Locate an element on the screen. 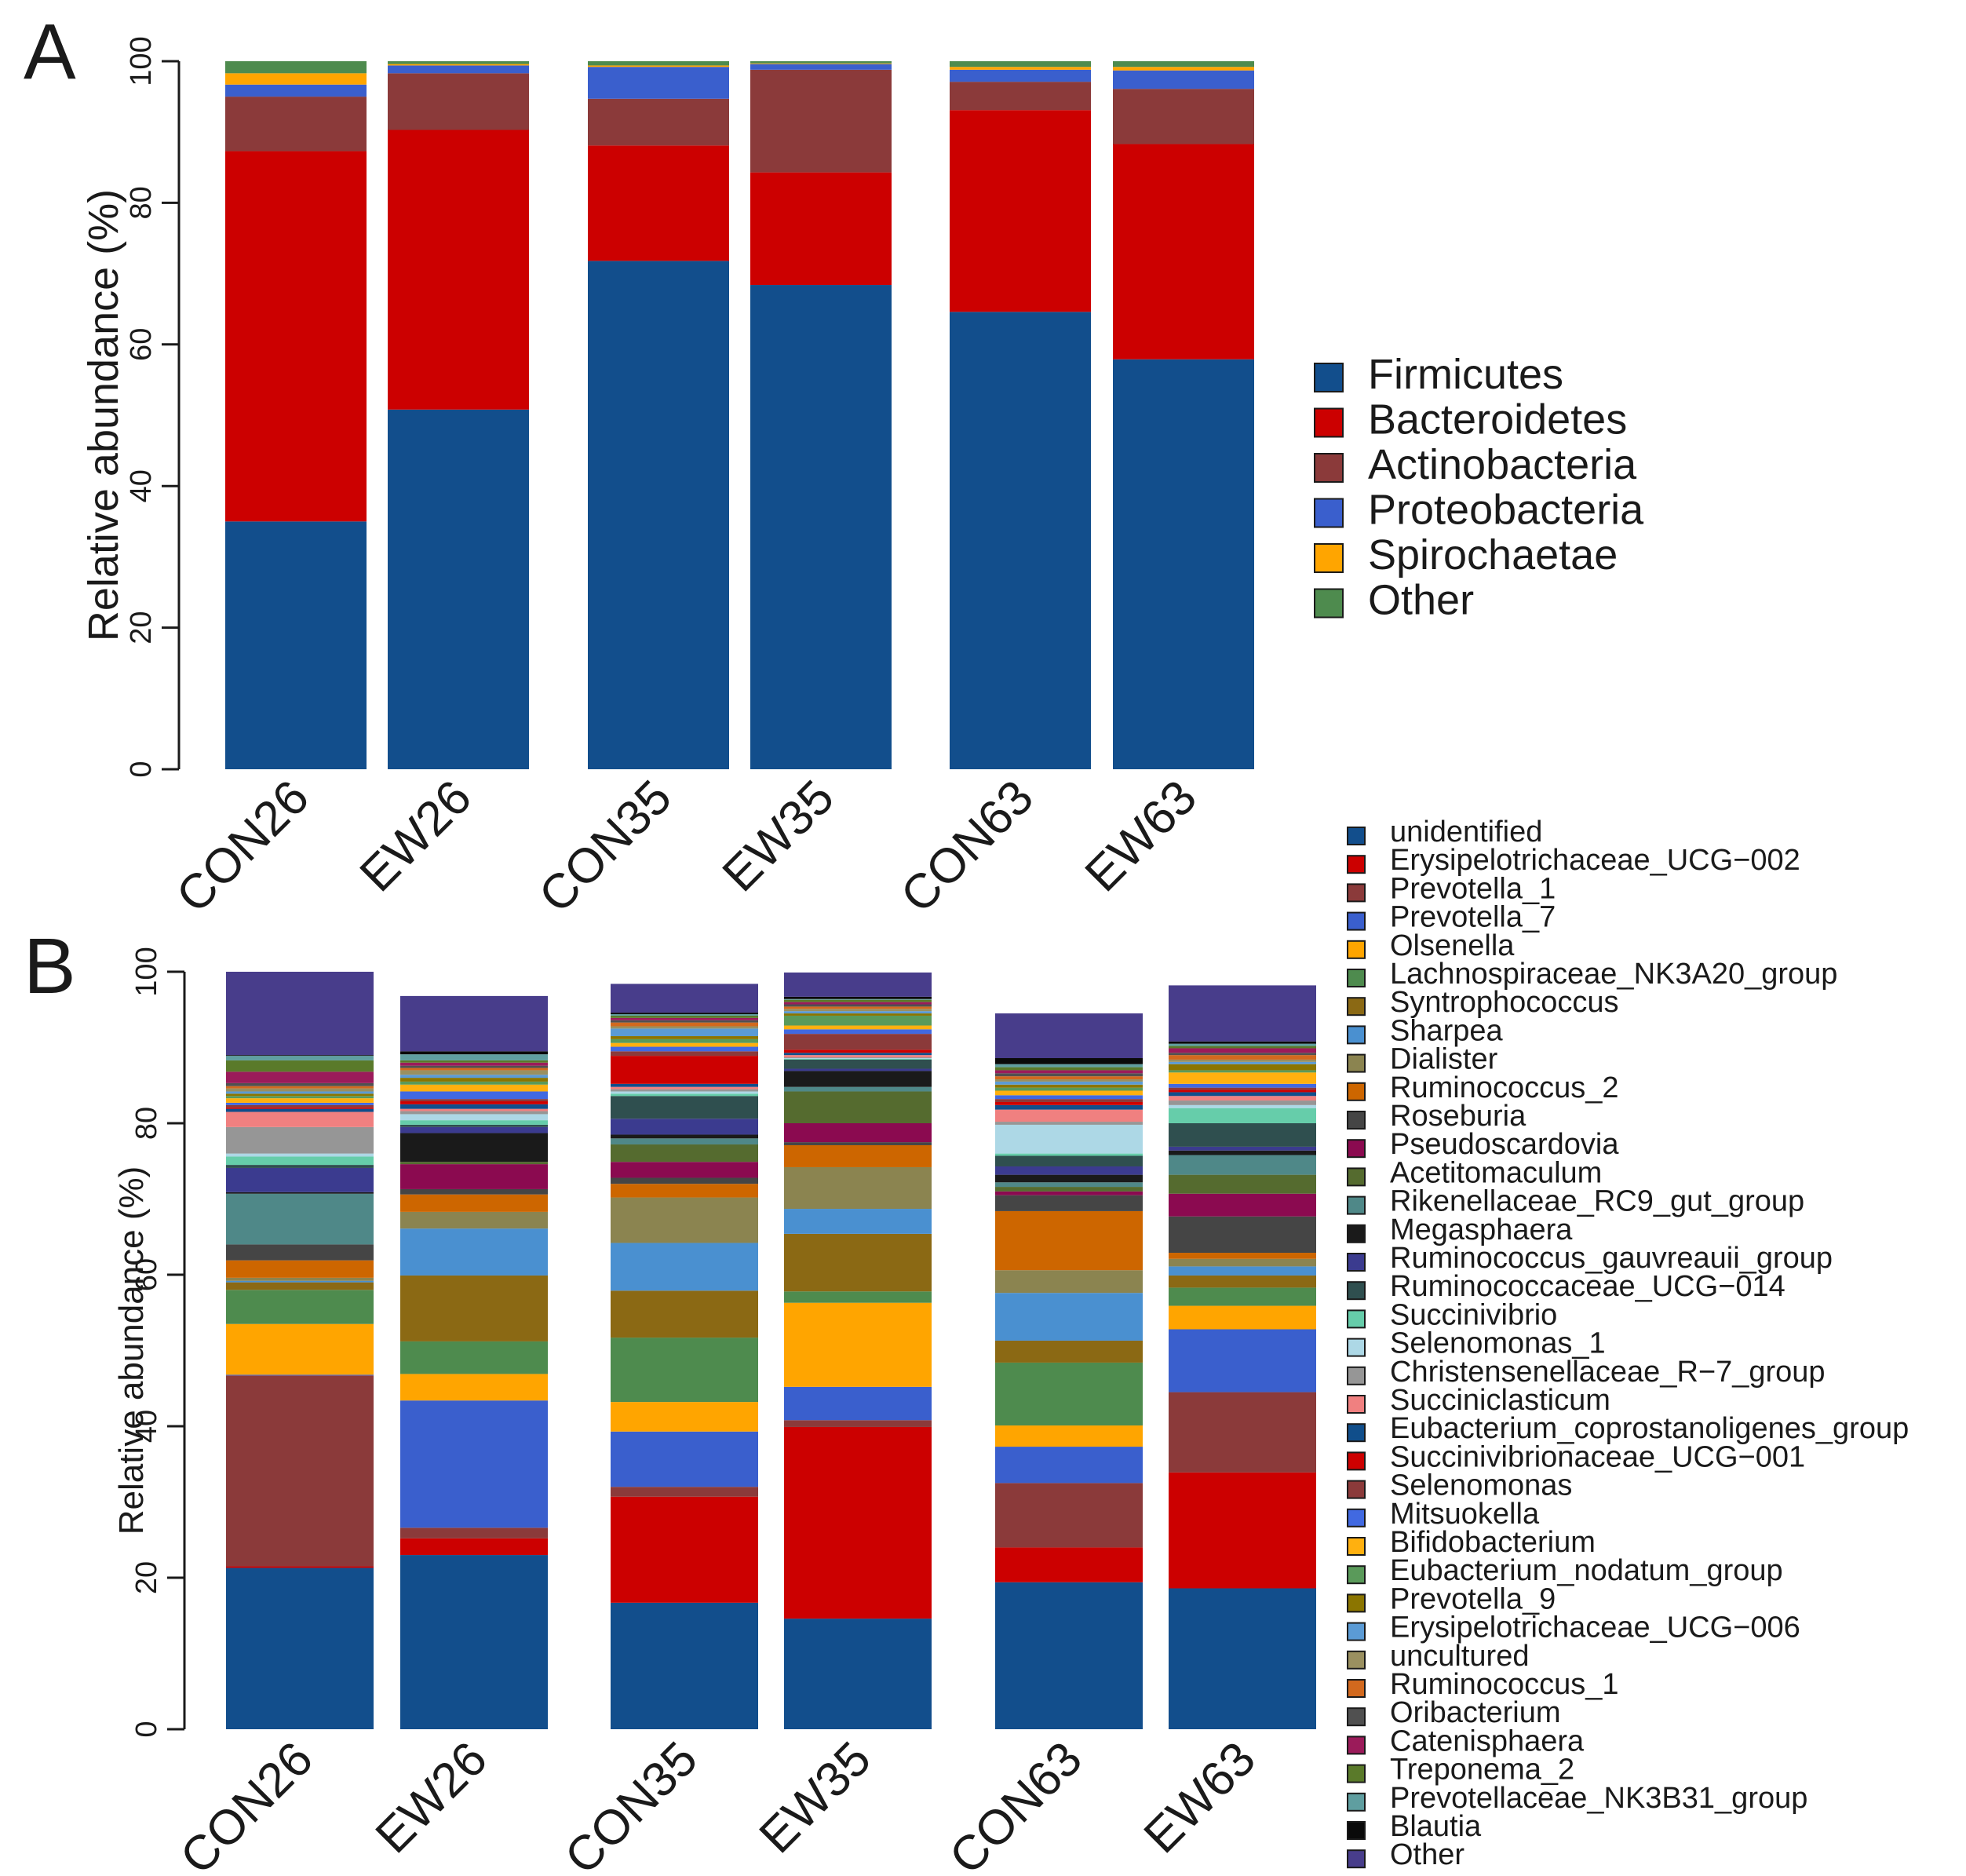  panel-label-a: A is located at coordinates (50, 52).